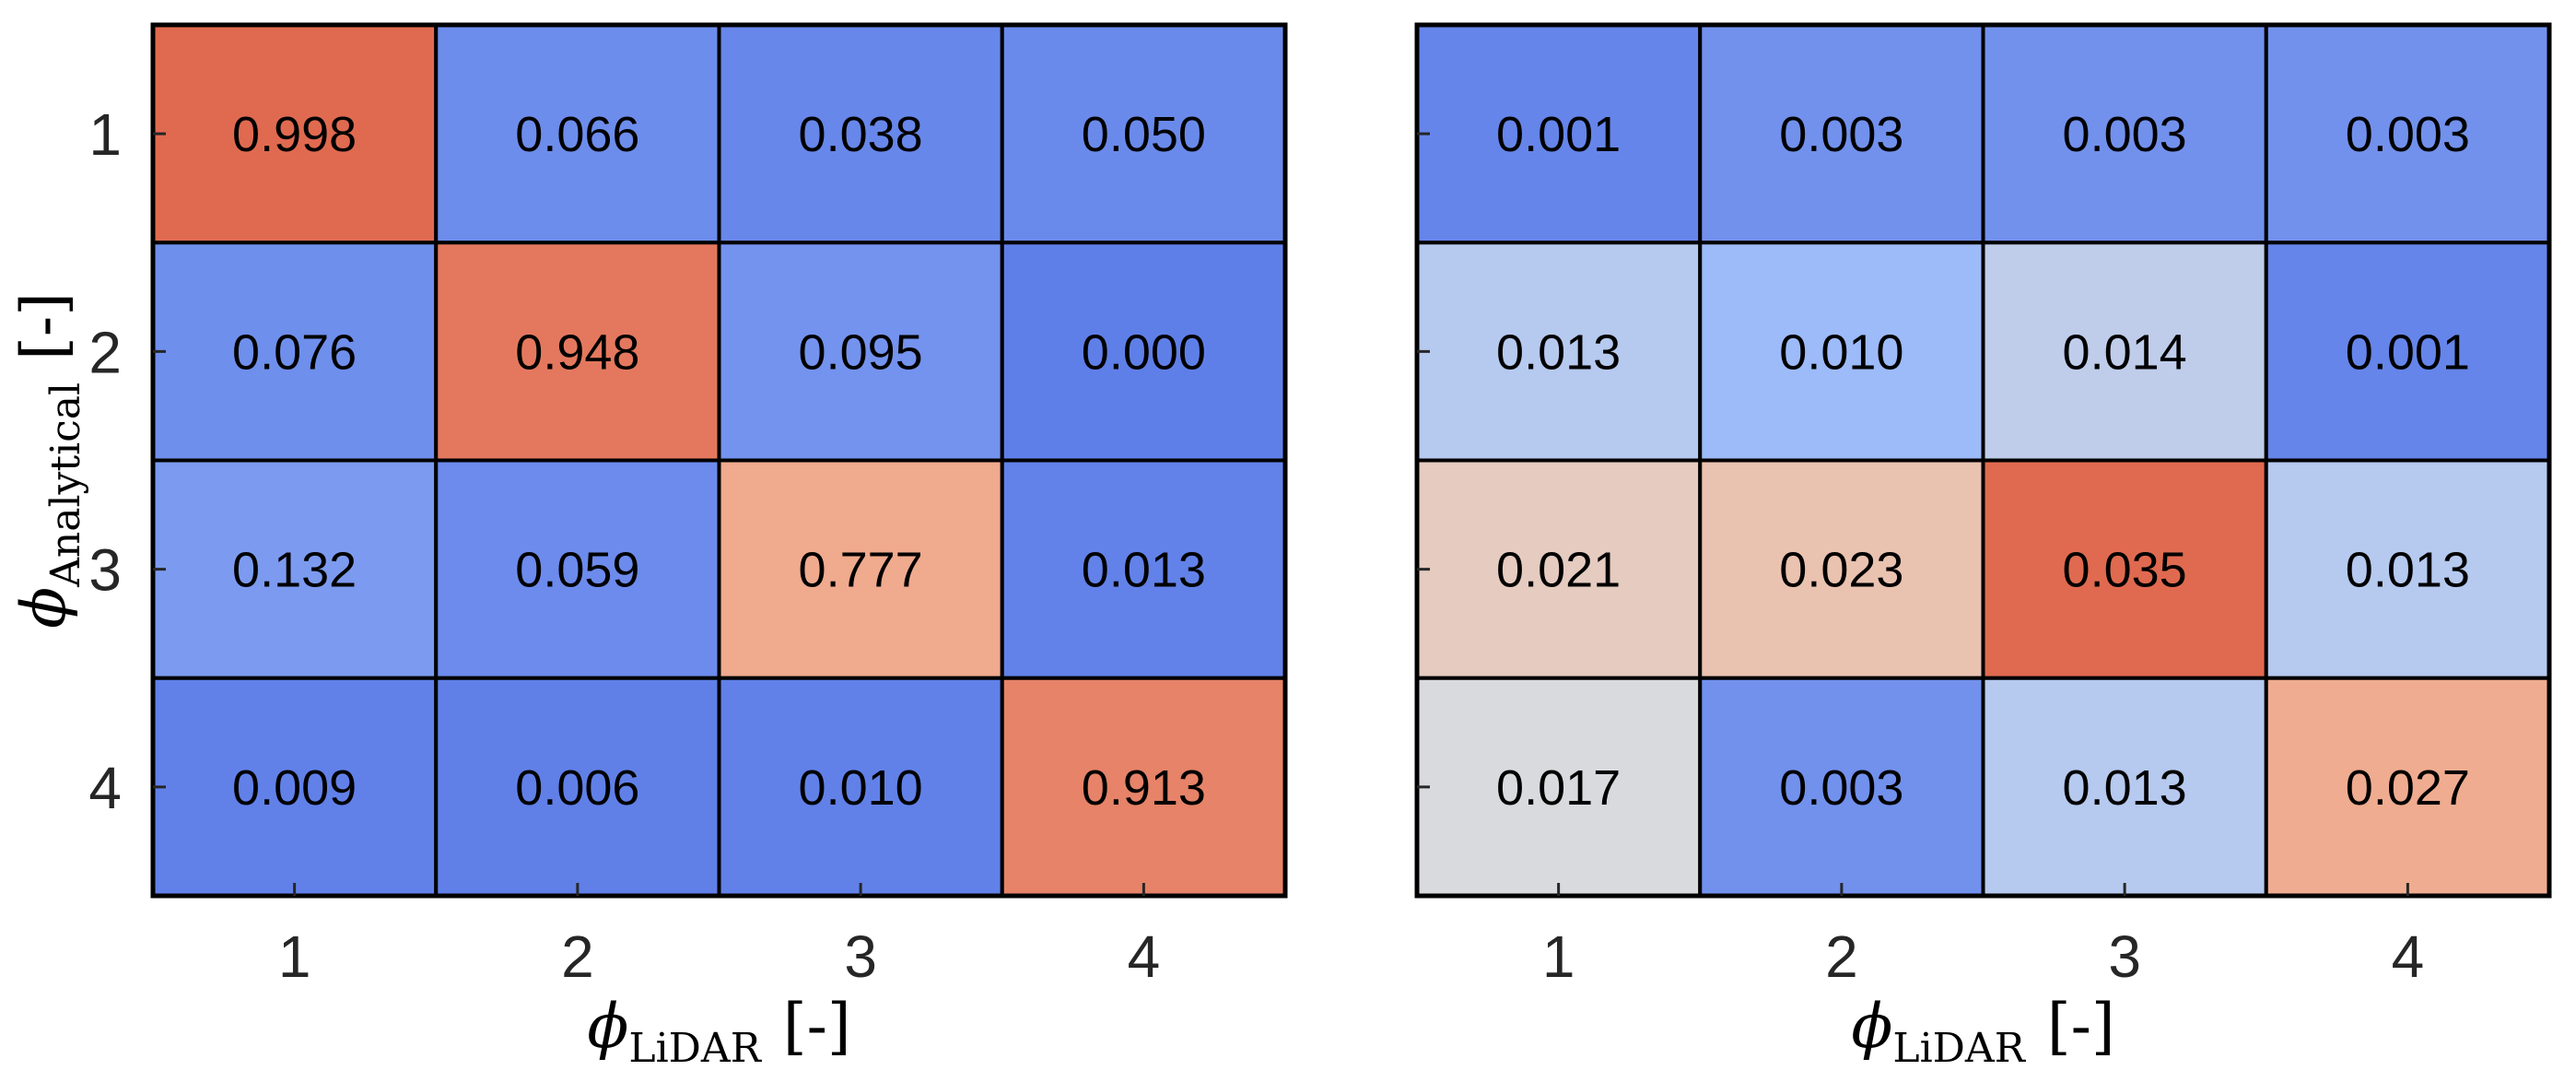  What do you see at coordinates (105, 788) in the screenshot?
I see `y-tick-label: 4` at bounding box center [105, 788].